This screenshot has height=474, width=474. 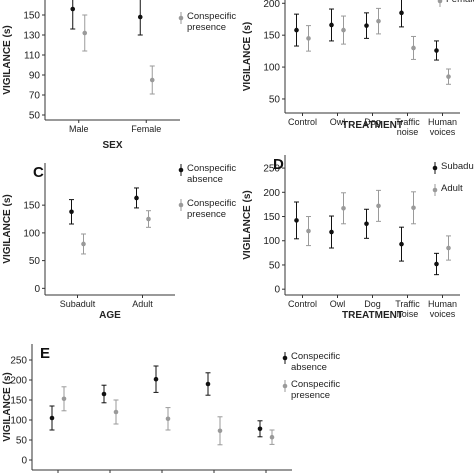 I want to click on legend-entry: Subadult, so click(x=457, y=166).